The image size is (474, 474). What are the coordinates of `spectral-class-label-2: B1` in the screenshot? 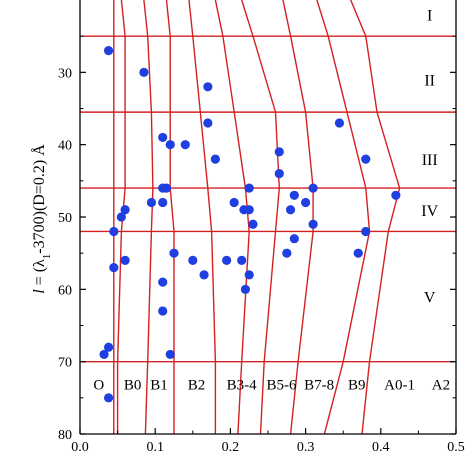 It's located at (159, 385).